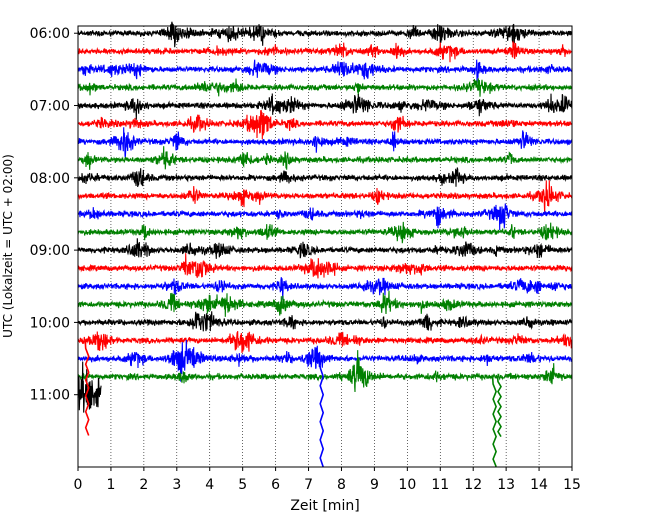  I want to click on y-axis-ticks: 06:00 07:00 08:00 09:00 10:00 11:00, so click(54, 215).